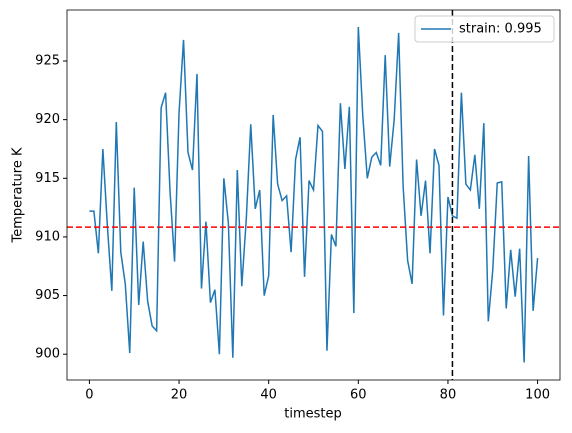  Describe the element at coordinates (89, 395) in the screenshot. I see `x-tick-label: 0` at that location.